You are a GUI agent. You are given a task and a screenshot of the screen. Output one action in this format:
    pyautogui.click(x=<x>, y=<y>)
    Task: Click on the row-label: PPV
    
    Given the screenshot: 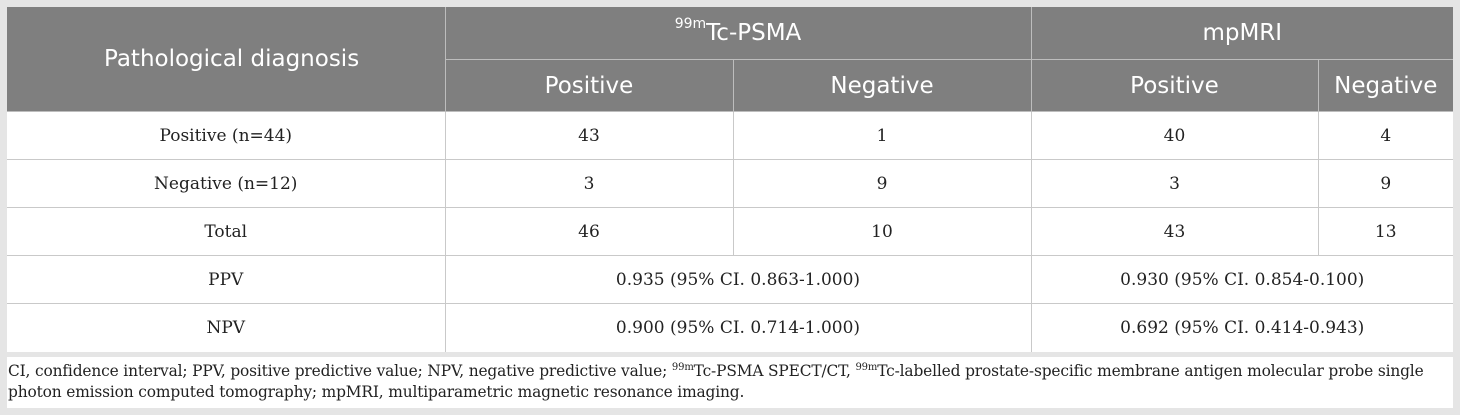 What is the action you would take?
    pyautogui.click(x=226, y=279)
    